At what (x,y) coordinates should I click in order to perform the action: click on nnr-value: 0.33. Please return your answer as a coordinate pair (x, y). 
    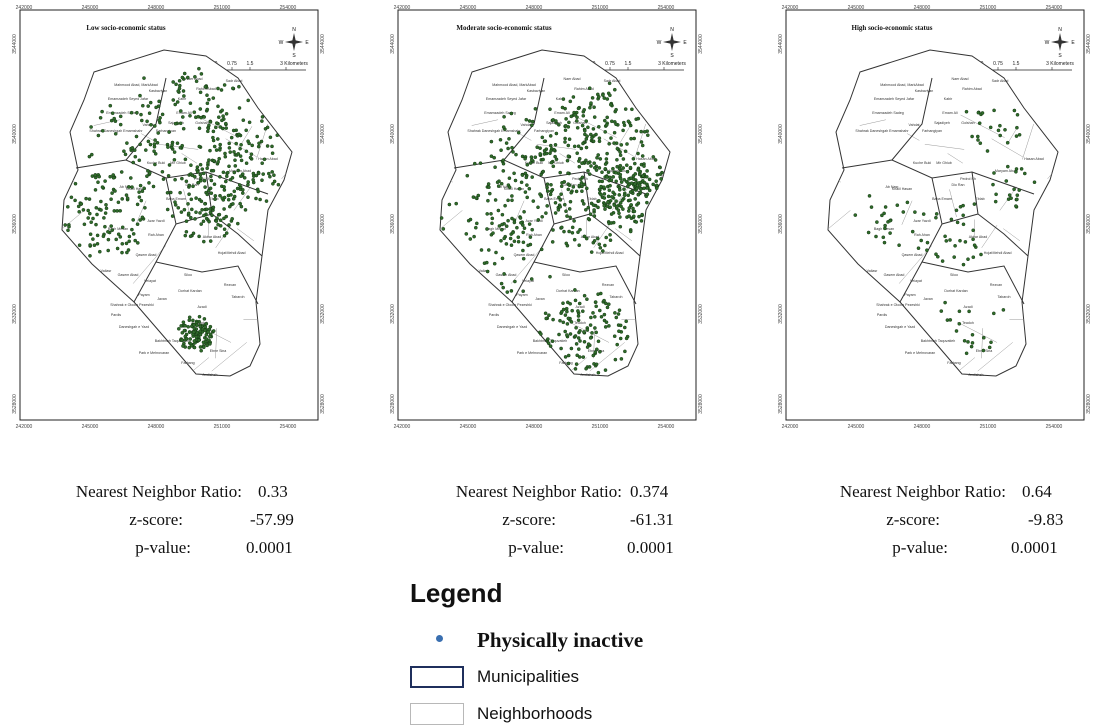
    Looking at the image, I should click on (273, 491).